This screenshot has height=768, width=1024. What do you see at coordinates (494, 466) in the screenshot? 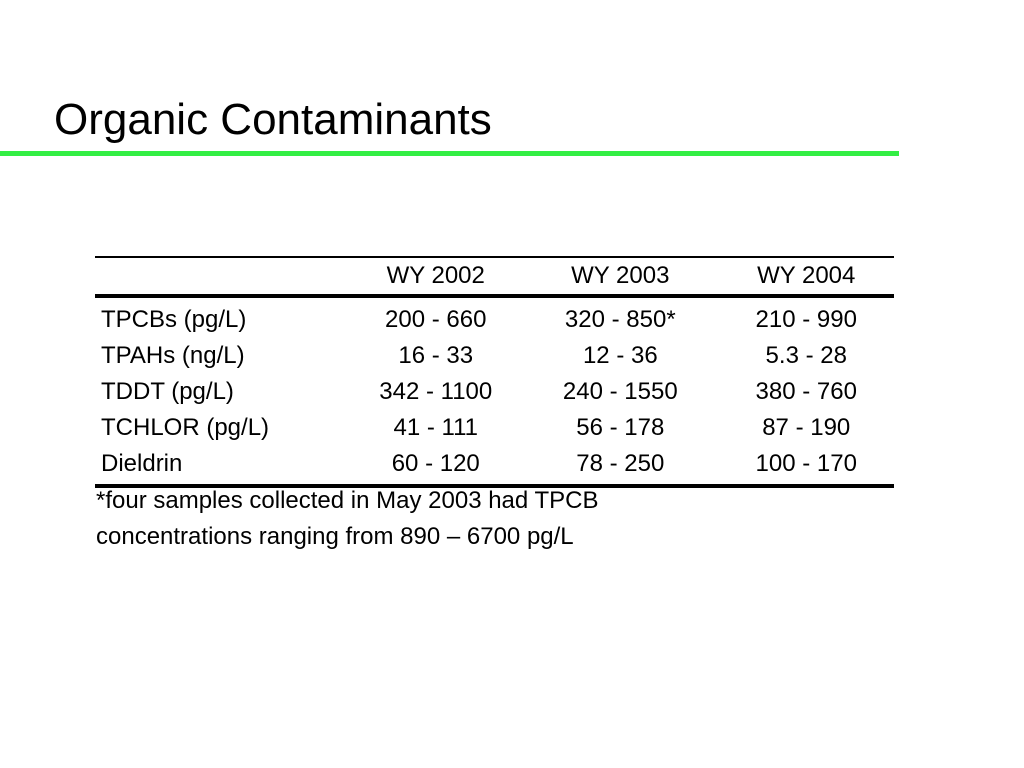
I see `table-row: Dieldrin 60 - 120 78 - 250 100 - 170` at bounding box center [494, 466].